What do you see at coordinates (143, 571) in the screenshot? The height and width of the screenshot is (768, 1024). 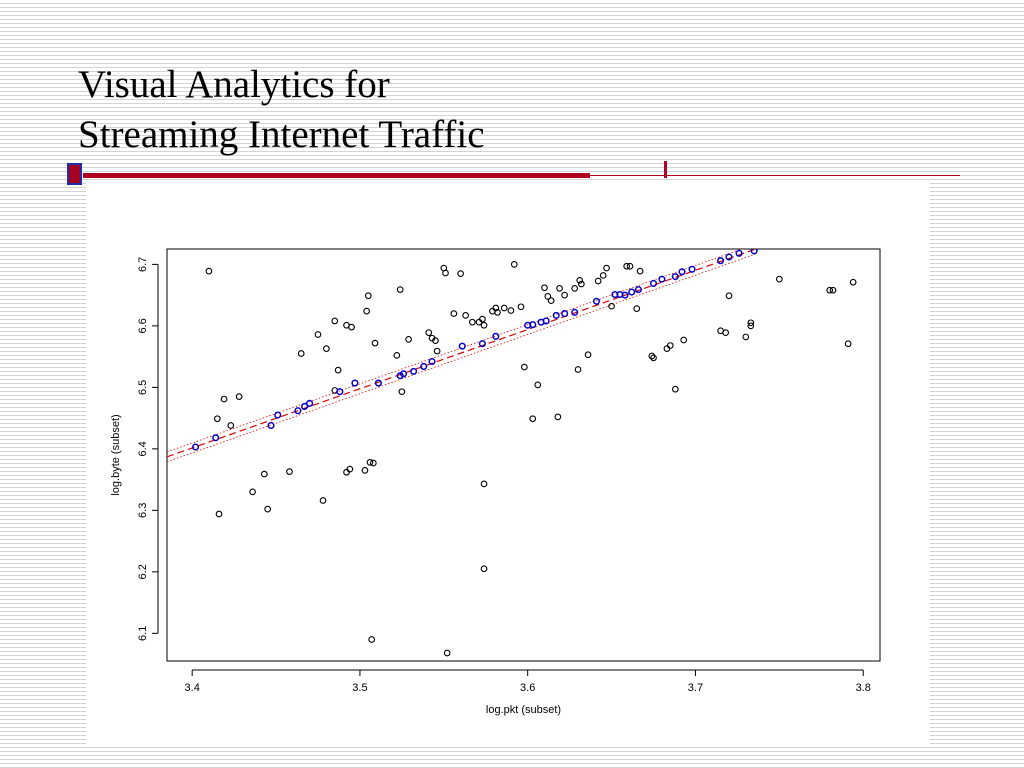 I see `y-tick-label: 6.2` at bounding box center [143, 571].